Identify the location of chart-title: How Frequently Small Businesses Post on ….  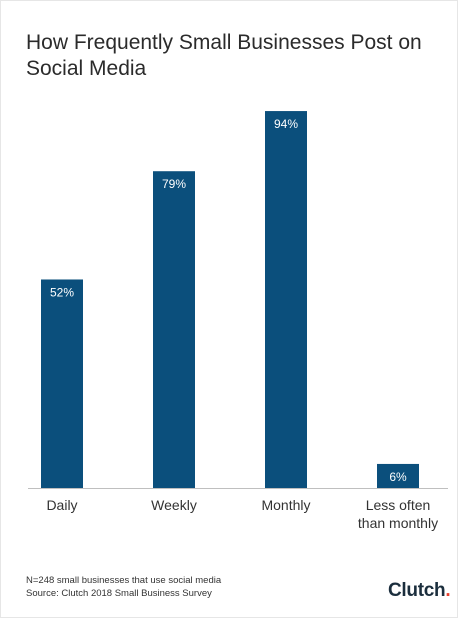
(236, 56).